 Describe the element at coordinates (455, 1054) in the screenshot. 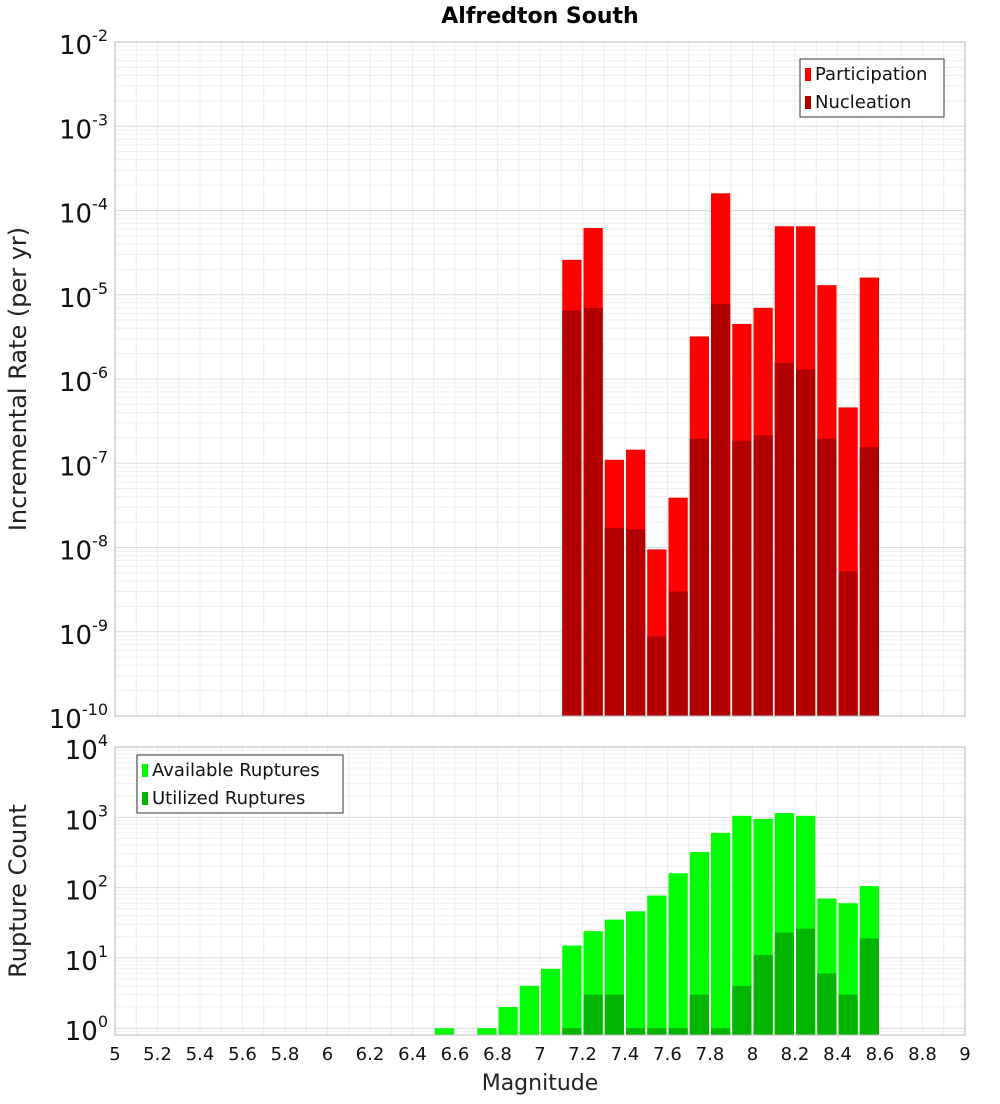

I see `x-tick-label: 6.6` at that location.